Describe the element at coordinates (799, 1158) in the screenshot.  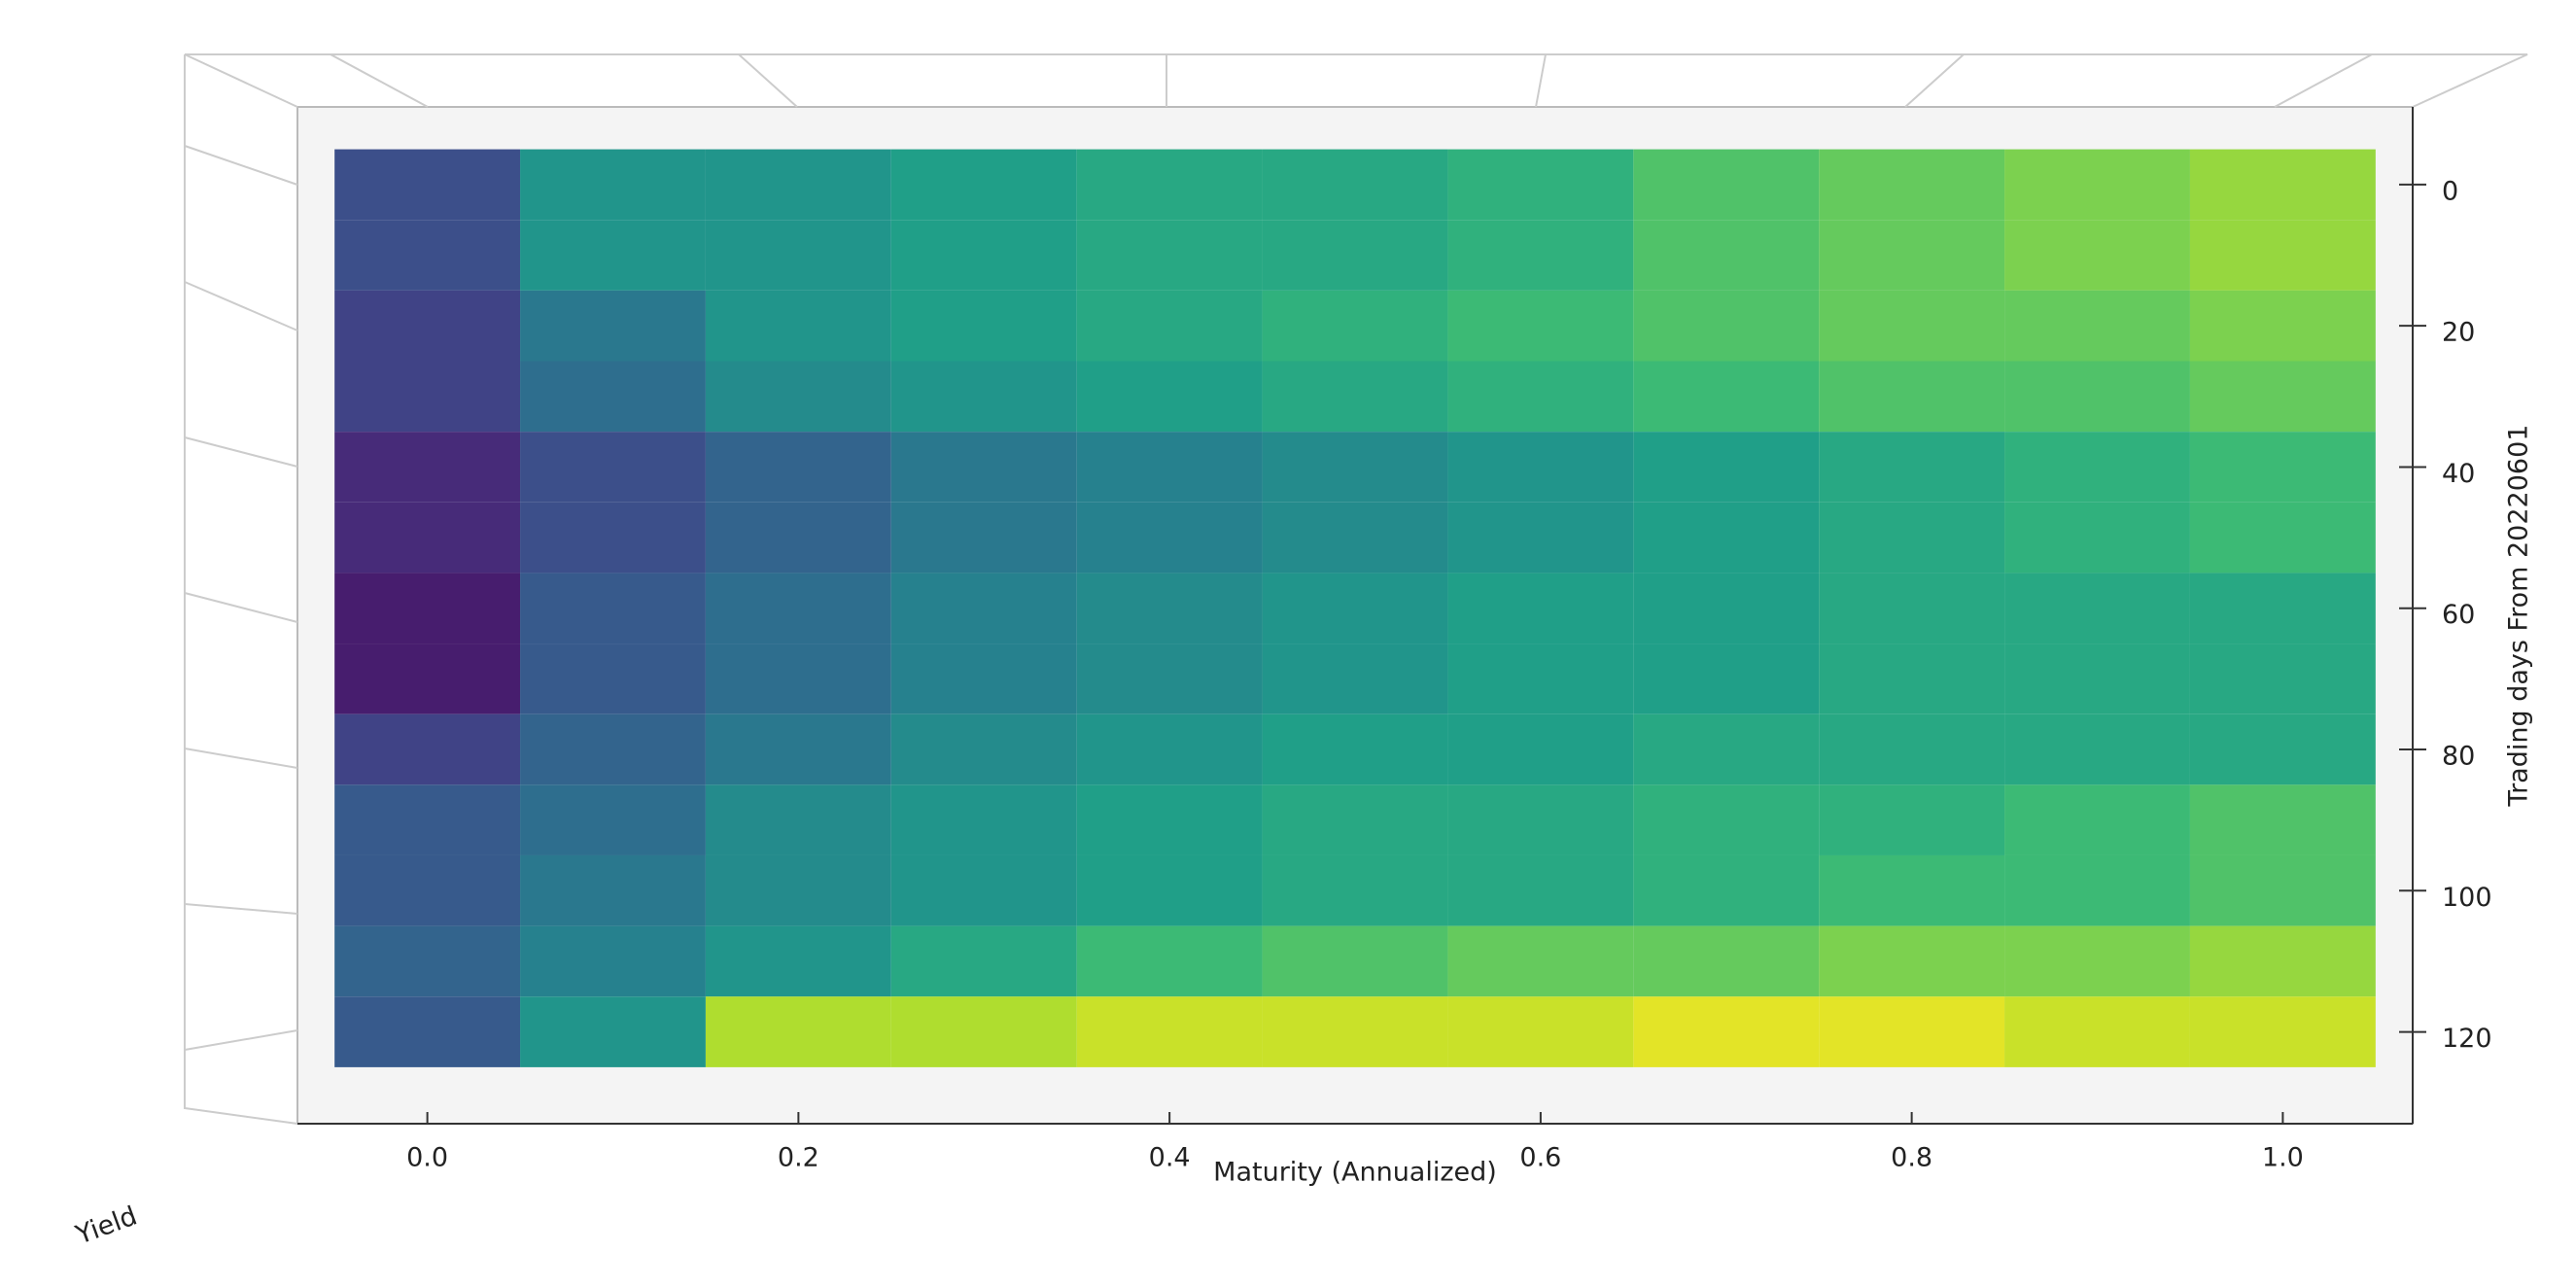
I see `x-tick-label: 0.2` at that location.